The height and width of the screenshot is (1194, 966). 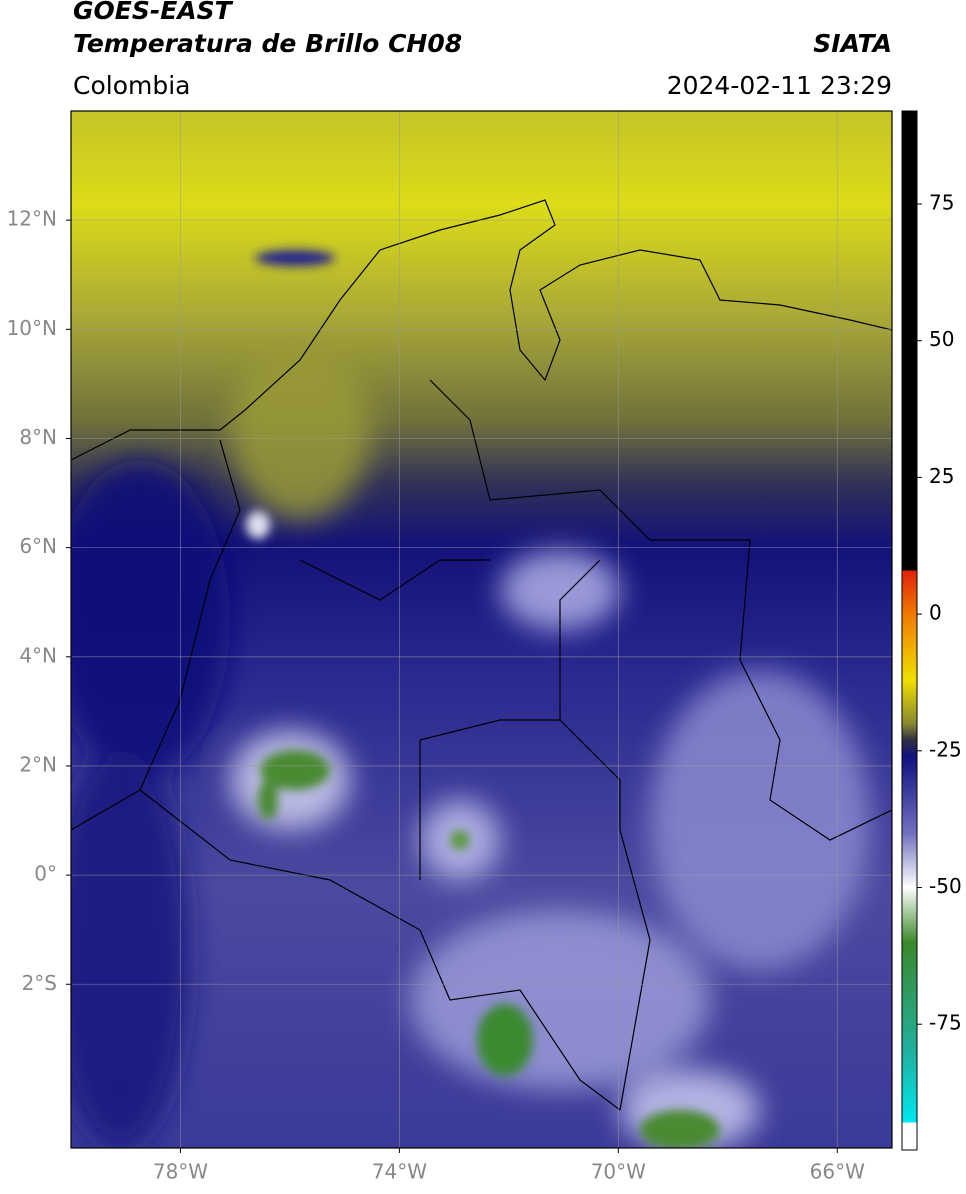 What do you see at coordinates (945, 749) in the screenshot?
I see `colorbar-tick-label: -25` at bounding box center [945, 749].